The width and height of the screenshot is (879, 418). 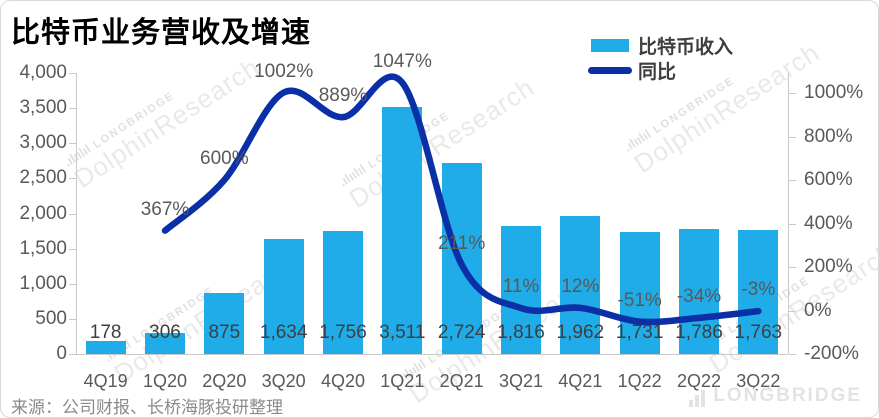 What do you see at coordinates (61, 353) in the screenshot?
I see `left-axis-tick-label: 0` at bounding box center [61, 353].